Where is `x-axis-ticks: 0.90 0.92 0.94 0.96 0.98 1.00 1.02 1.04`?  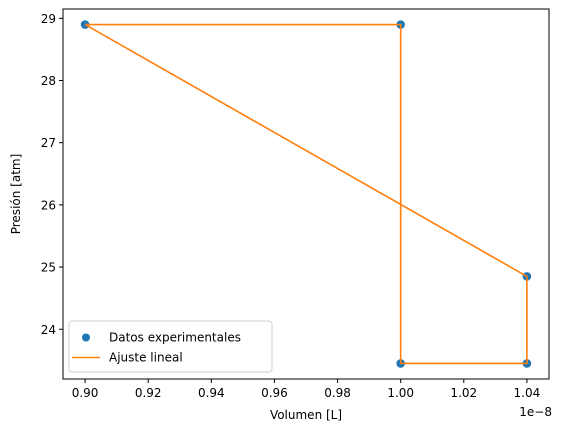
x-axis-ticks: 0.90 0.92 0.94 0.96 0.98 1.00 1.02 1.04 is located at coordinates (306, 389).